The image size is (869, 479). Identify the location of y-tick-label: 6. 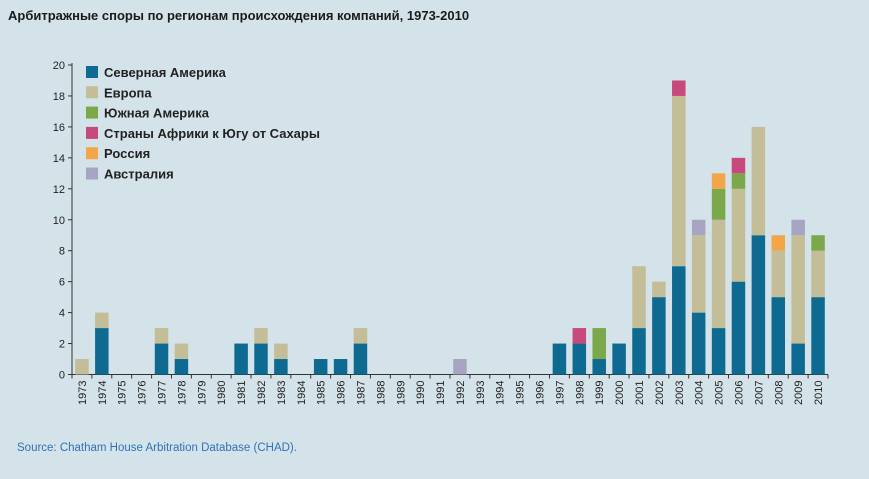
(62, 283).